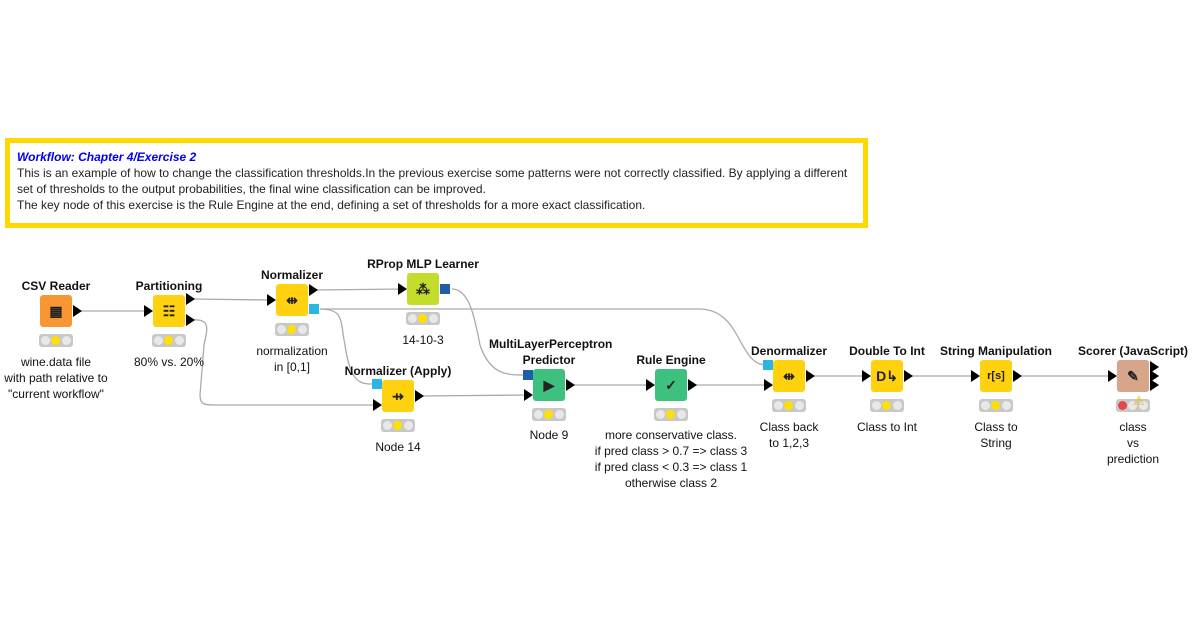  I want to click on node-label: 14-10-3, so click(423, 340).